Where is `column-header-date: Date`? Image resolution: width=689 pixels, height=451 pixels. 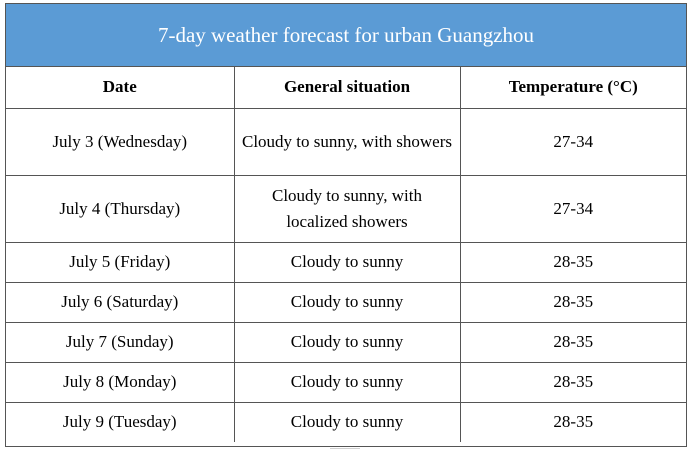 column-header-date: Date is located at coordinates (120, 88).